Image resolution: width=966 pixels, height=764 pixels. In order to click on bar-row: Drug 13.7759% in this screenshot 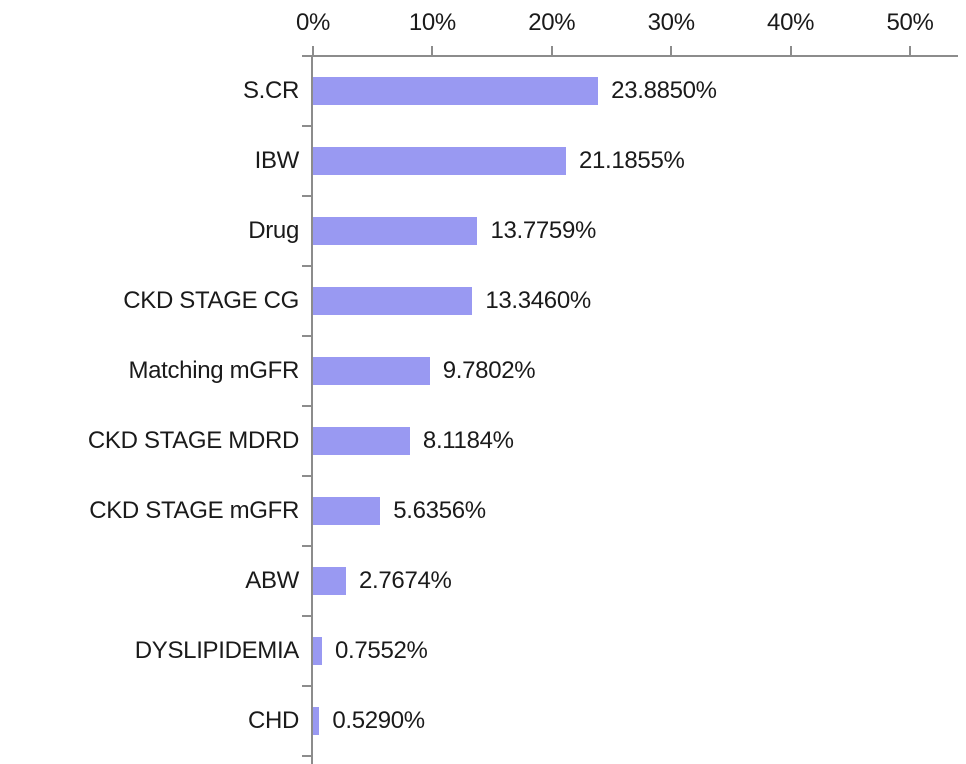, I will do `click(483, 231)`.